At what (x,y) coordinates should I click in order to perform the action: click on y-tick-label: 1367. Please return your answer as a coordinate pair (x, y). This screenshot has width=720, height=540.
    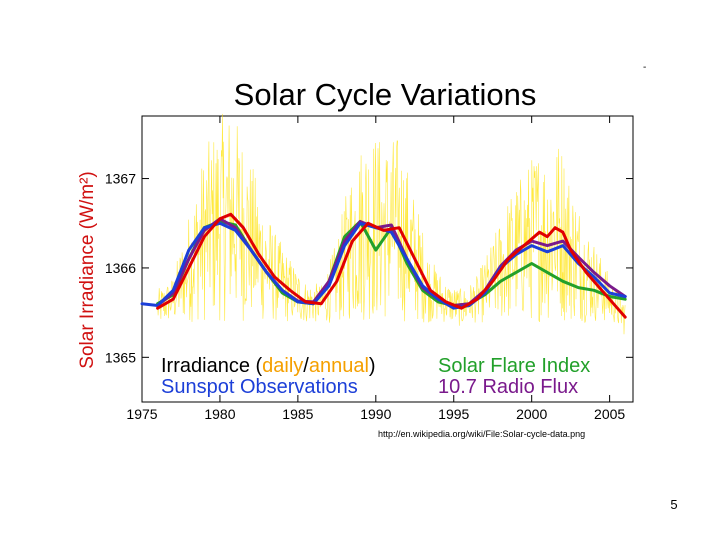
    Looking at the image, I should click on (120, 179).